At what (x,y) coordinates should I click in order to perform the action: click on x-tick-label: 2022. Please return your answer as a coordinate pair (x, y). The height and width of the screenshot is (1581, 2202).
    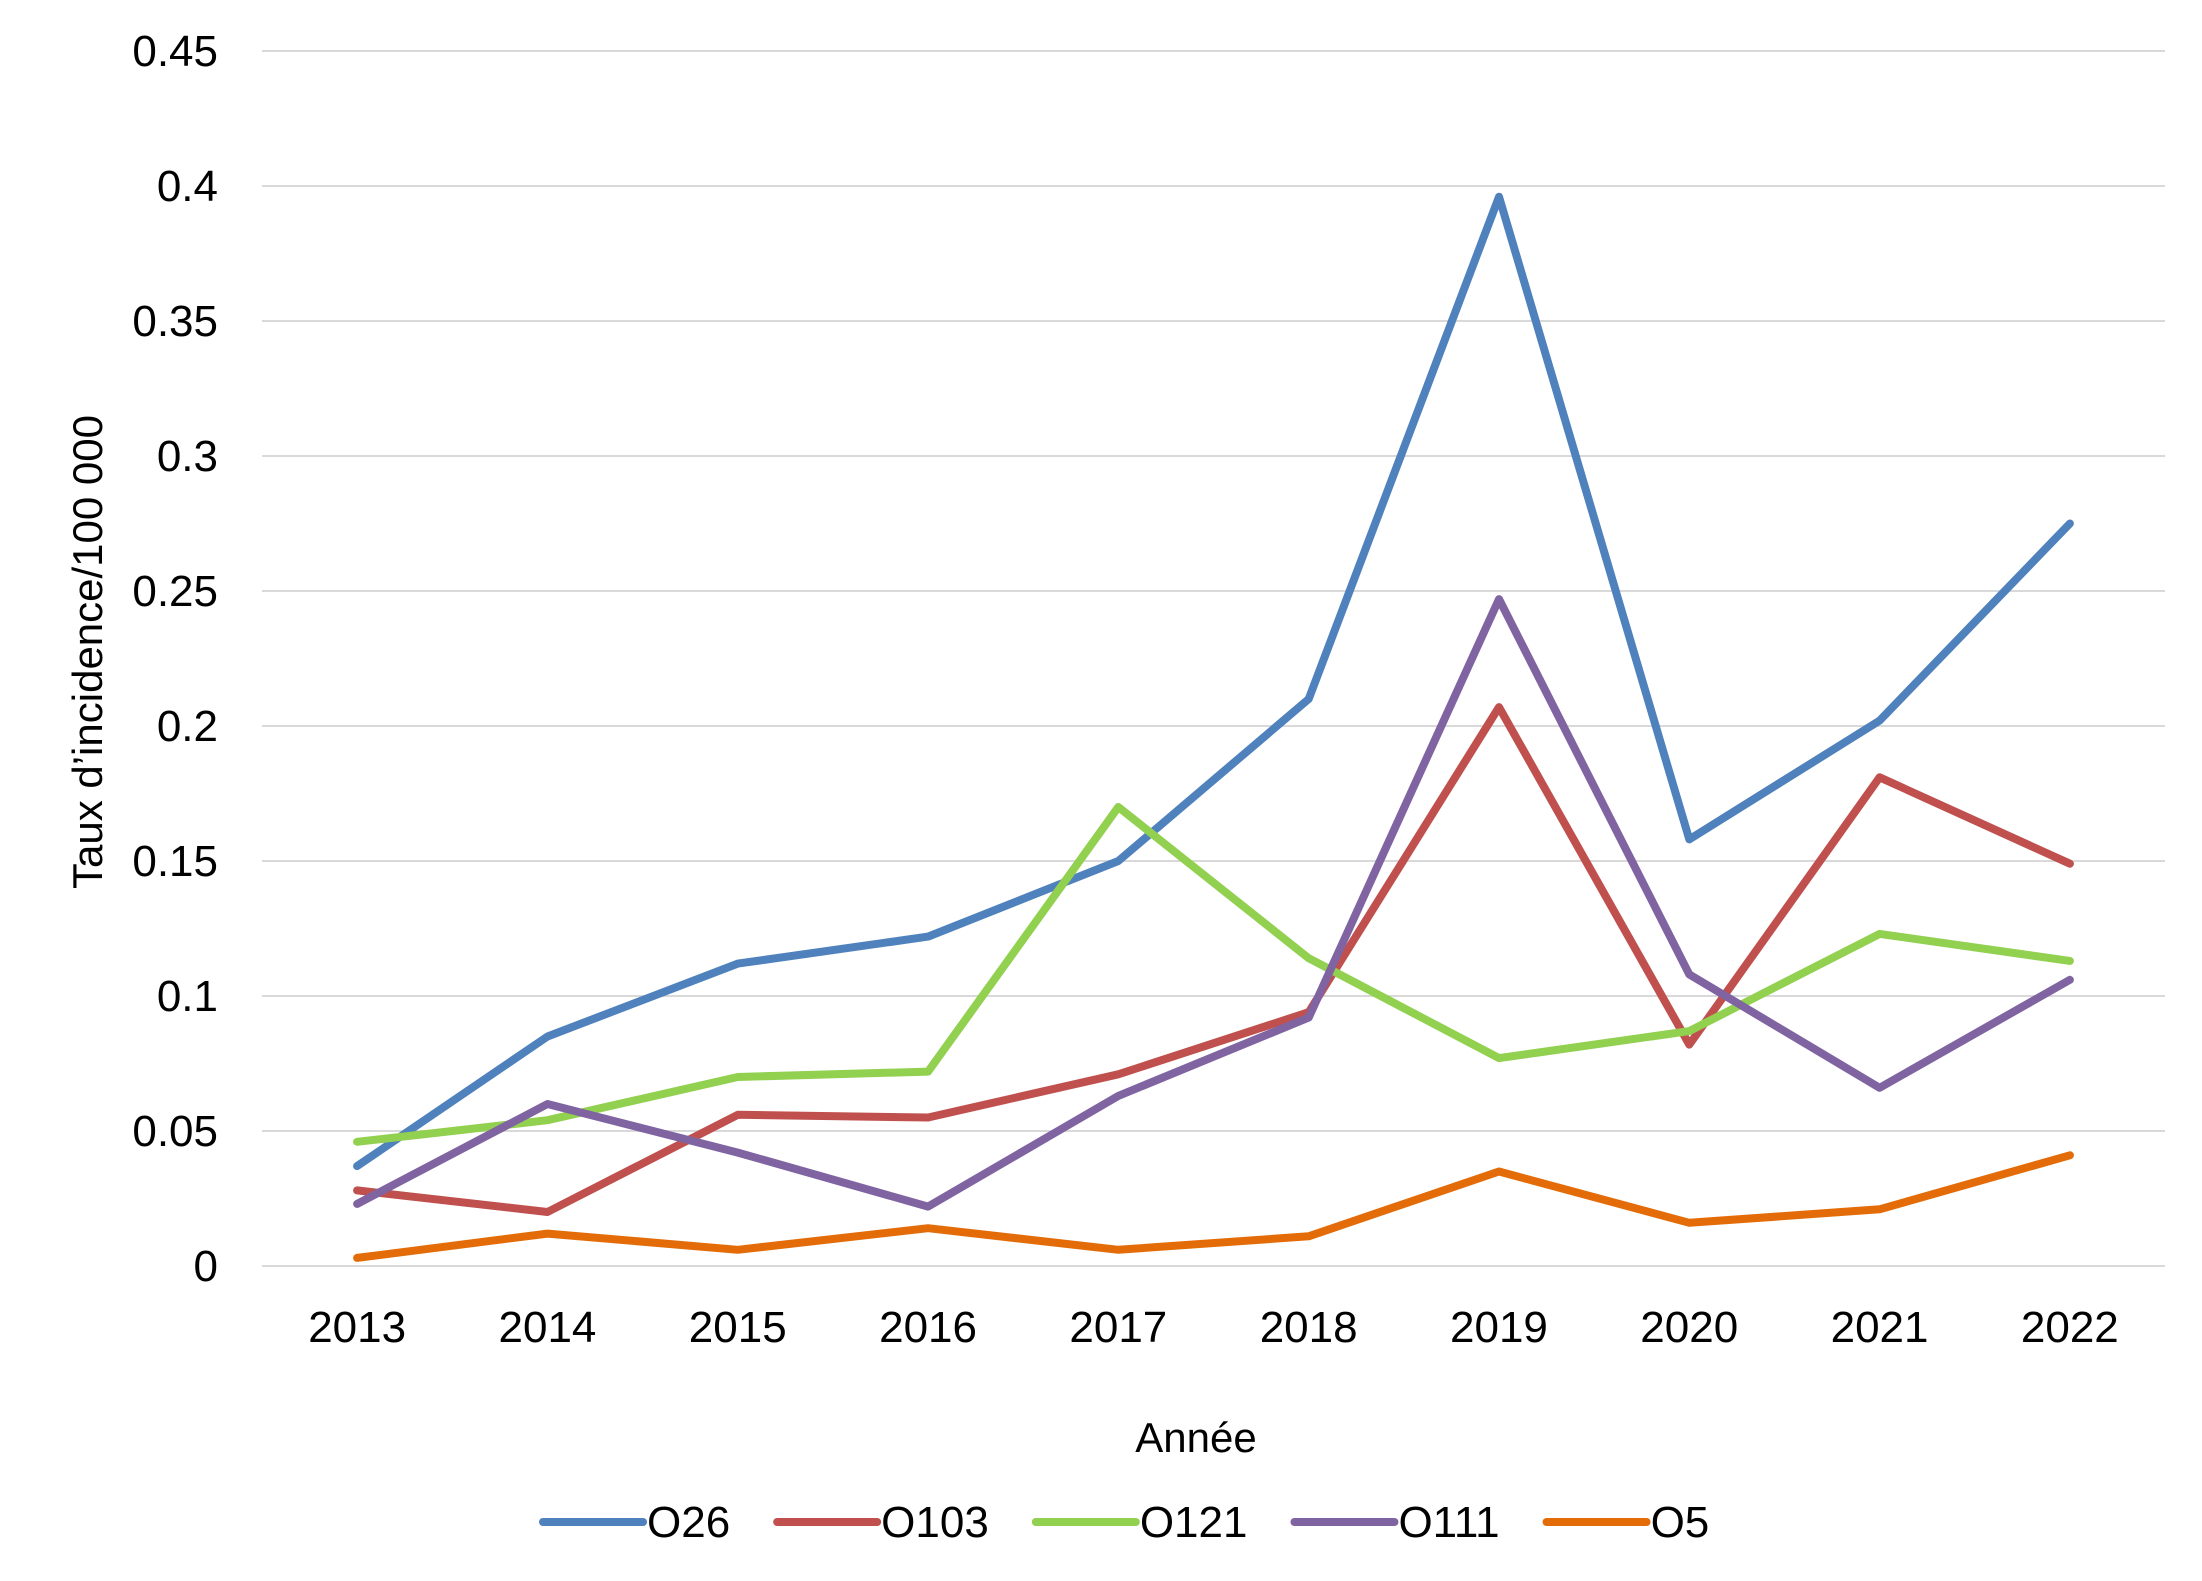
    Looking at the image, I should click on (2070, 1327).